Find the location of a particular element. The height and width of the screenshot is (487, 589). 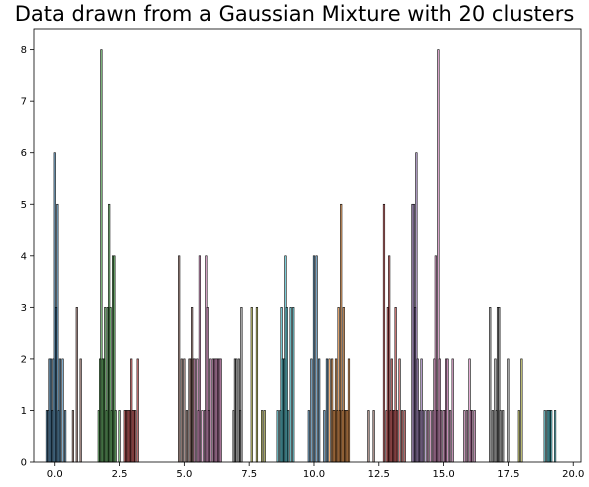

x-tick-label: 2.5 is located at coordinates (120, 474).